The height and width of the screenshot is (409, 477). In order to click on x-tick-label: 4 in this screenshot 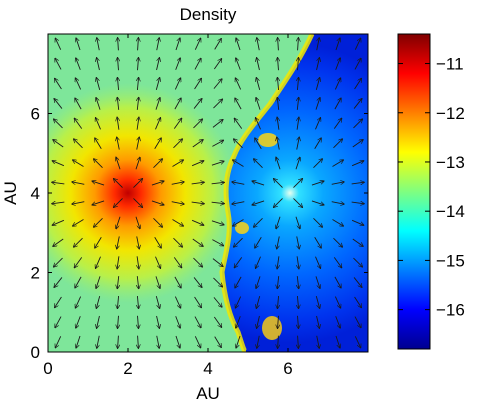, I will do `click(207, 368)`.